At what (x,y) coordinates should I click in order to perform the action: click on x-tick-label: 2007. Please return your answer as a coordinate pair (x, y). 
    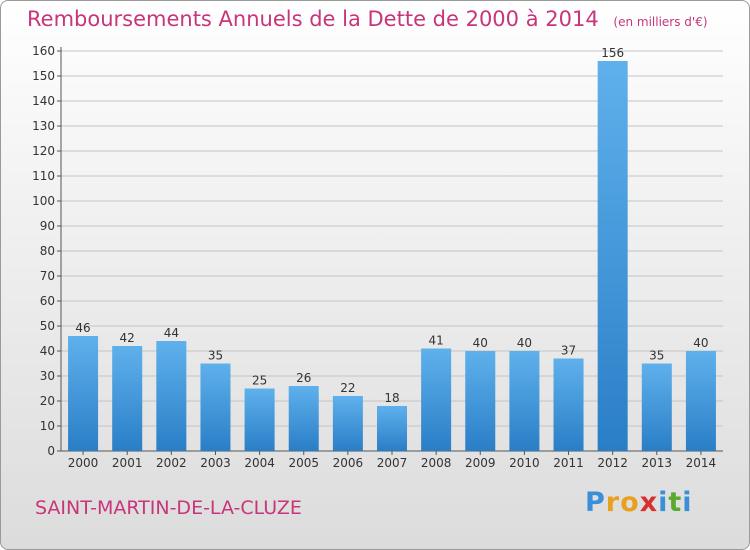
    Looking at the image, I should click on (392, 463).